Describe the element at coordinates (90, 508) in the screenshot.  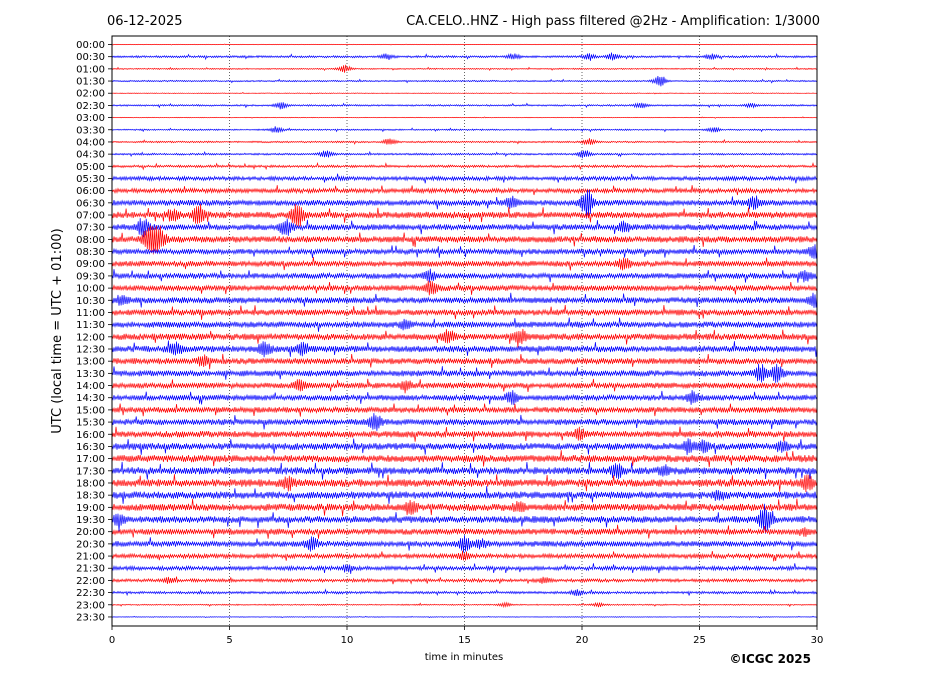
I see `y-tick-label: 19:00` at that location.